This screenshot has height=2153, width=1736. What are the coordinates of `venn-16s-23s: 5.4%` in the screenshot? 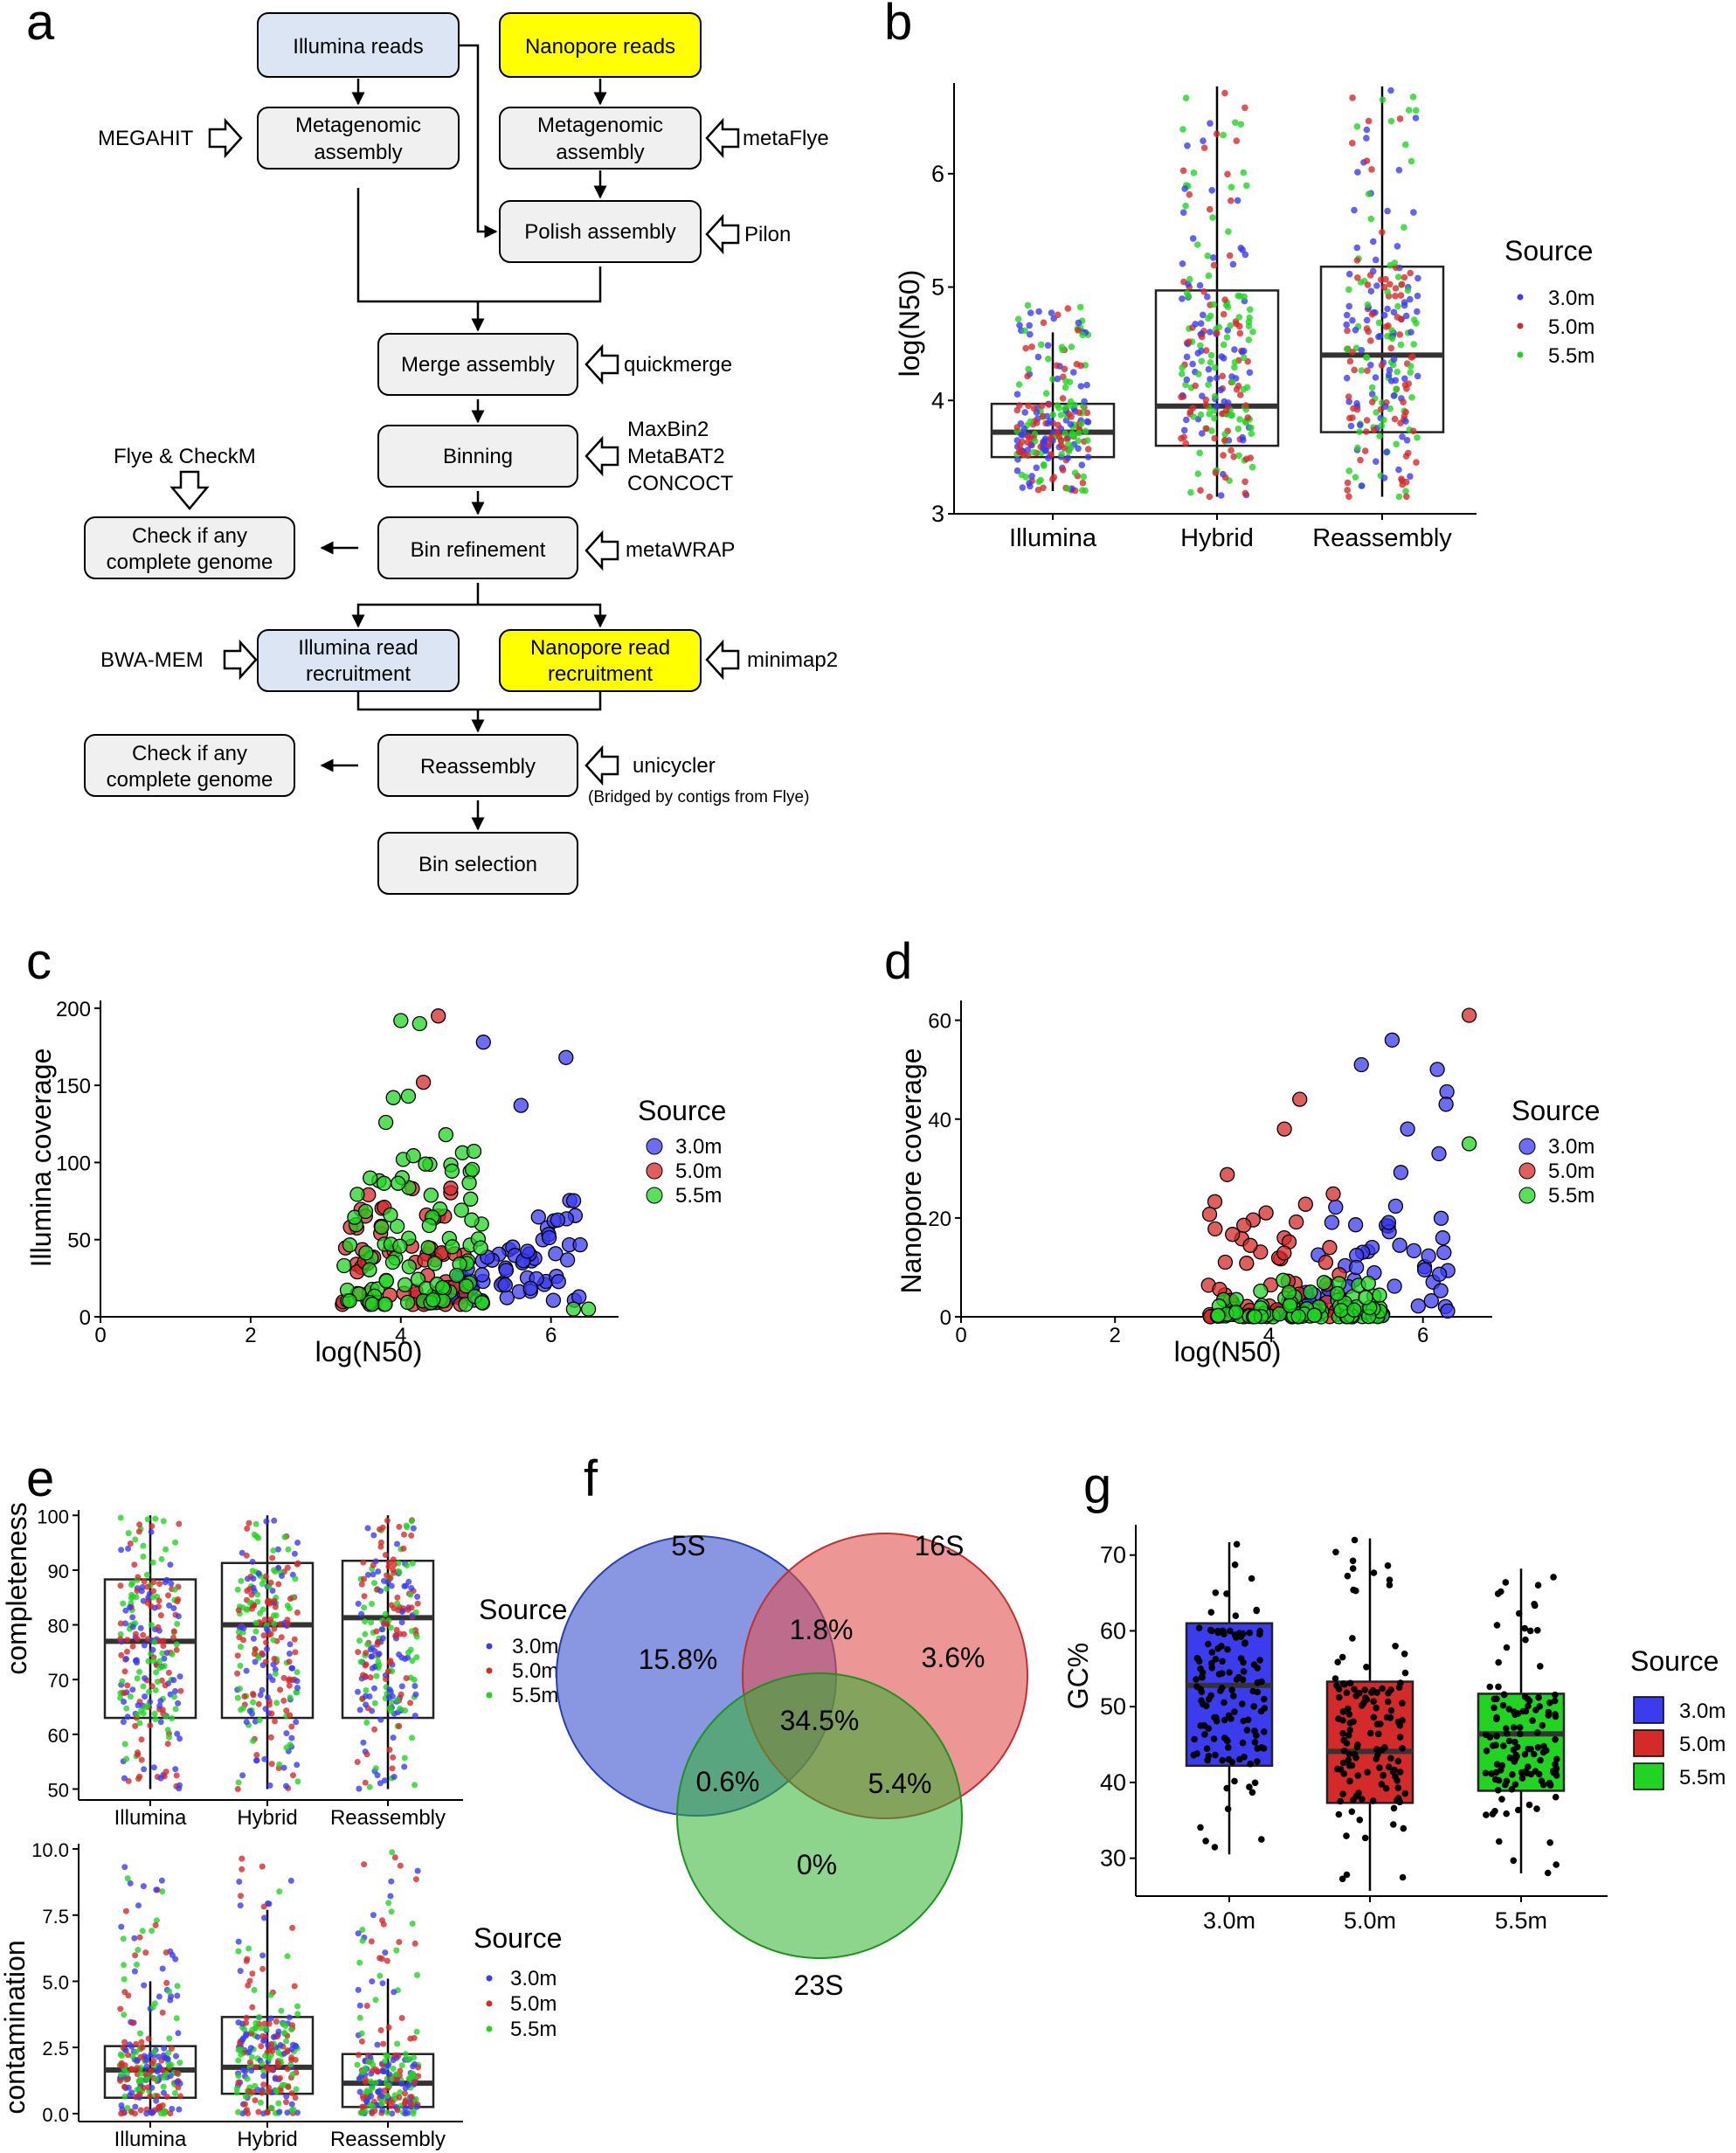 It's located at (900, 1783).